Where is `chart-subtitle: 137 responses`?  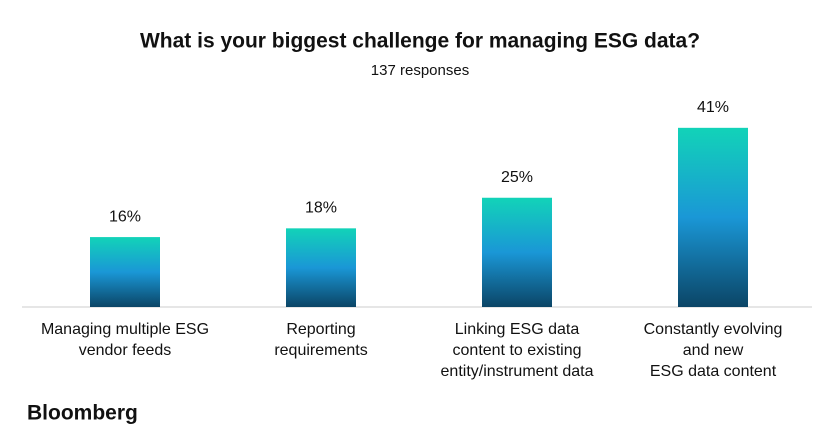
chart-subtitle: 137 responses is located at coordinates (420, 70).